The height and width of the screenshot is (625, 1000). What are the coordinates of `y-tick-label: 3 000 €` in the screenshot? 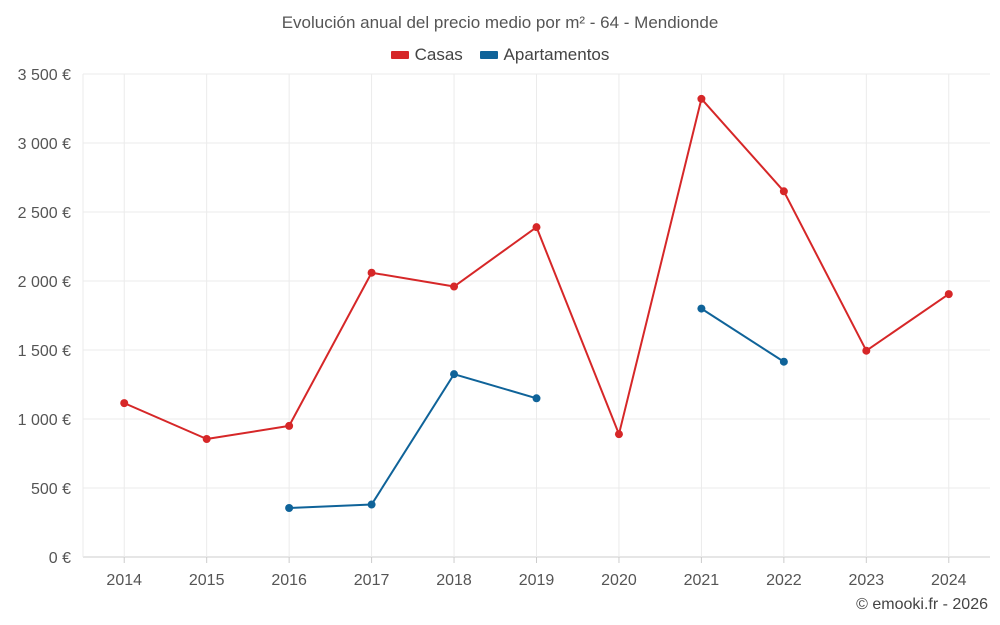 It's located at (44, 144).